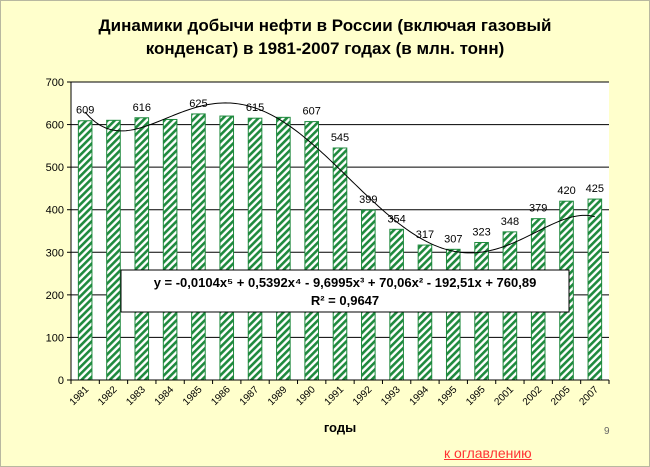 This screenshot has height=467, width=650. Describe the element at coordinates (55, 338) in the screenshot. I see `y-tick-label: 100` at that location.